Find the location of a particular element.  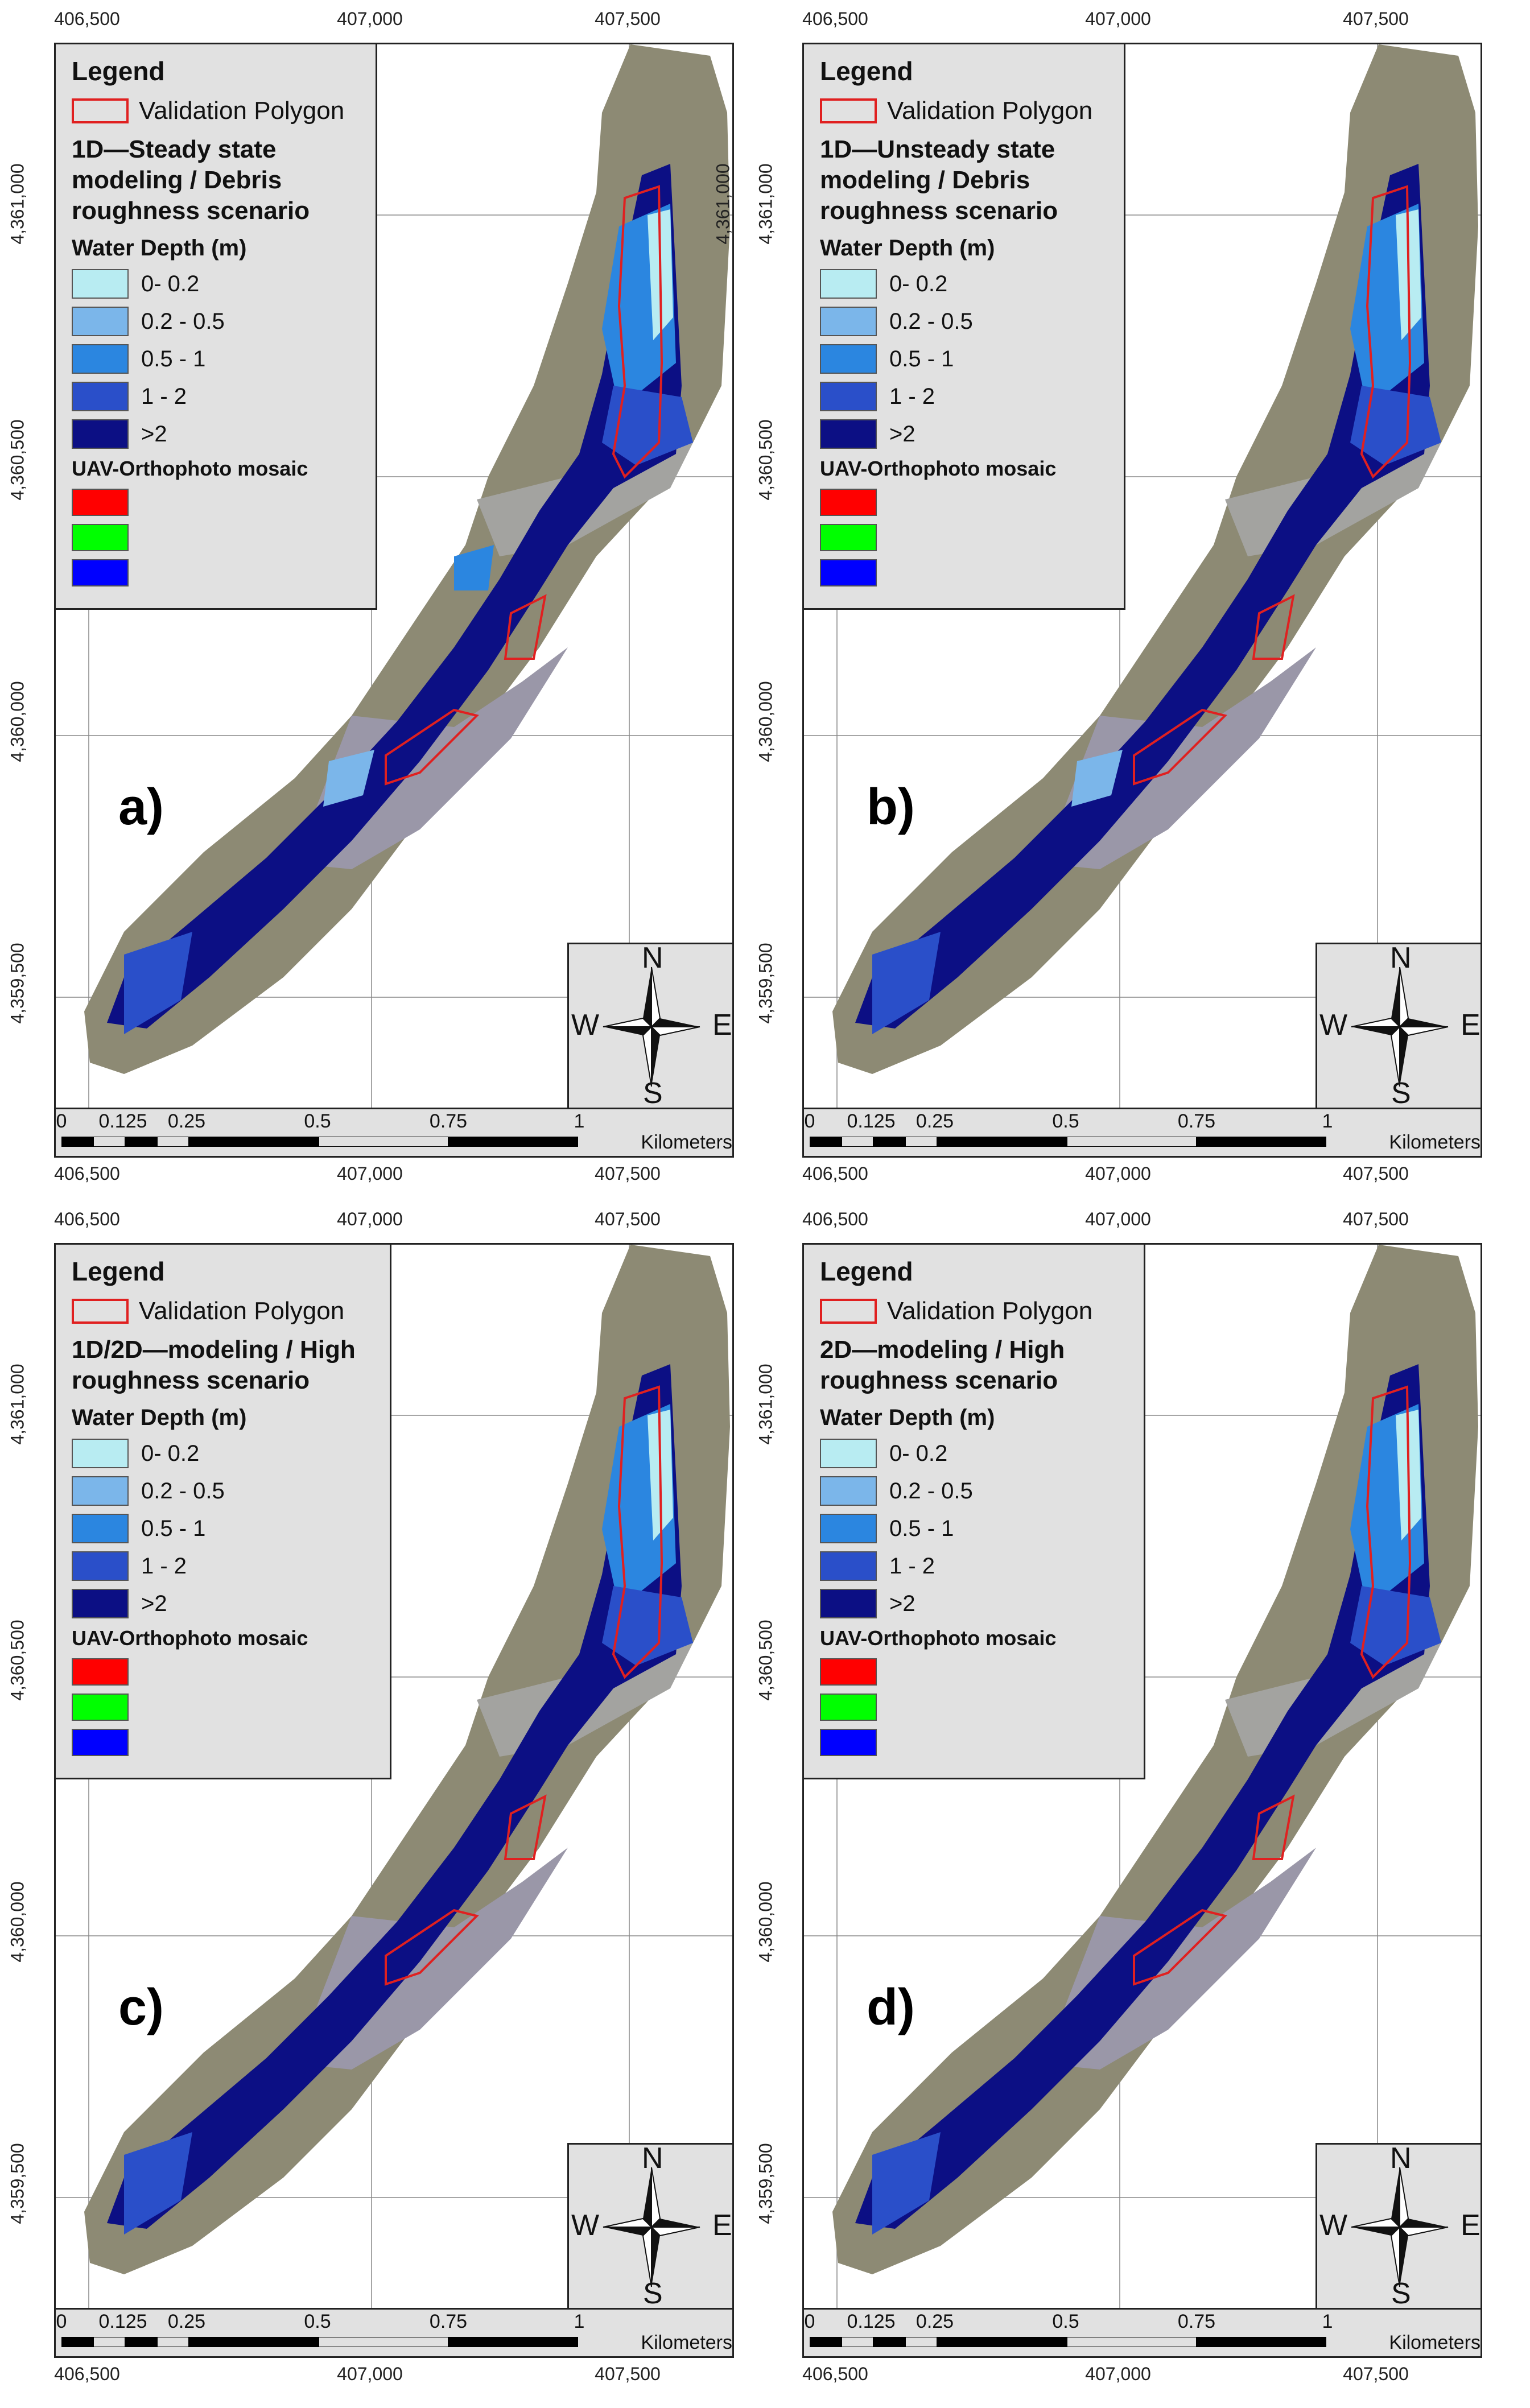

legend-title: Legend is located at coordinates (866, 1271).